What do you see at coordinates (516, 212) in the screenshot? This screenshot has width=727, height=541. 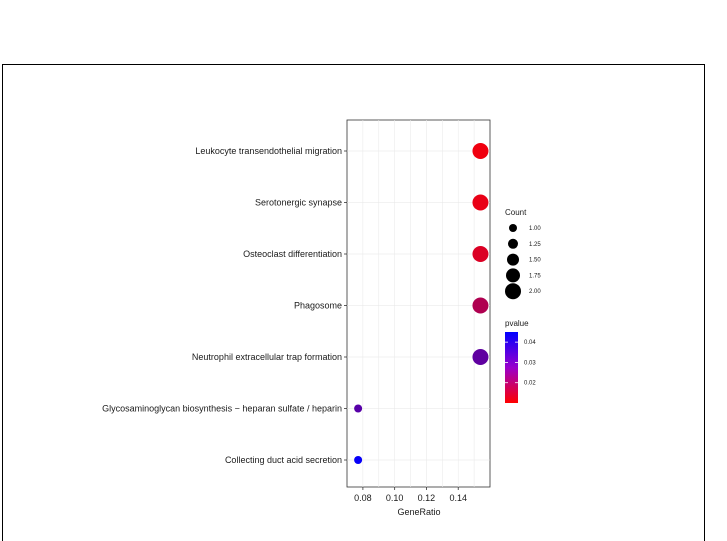 I see `size-legend-title: Count` at bounding box center [516, 212].